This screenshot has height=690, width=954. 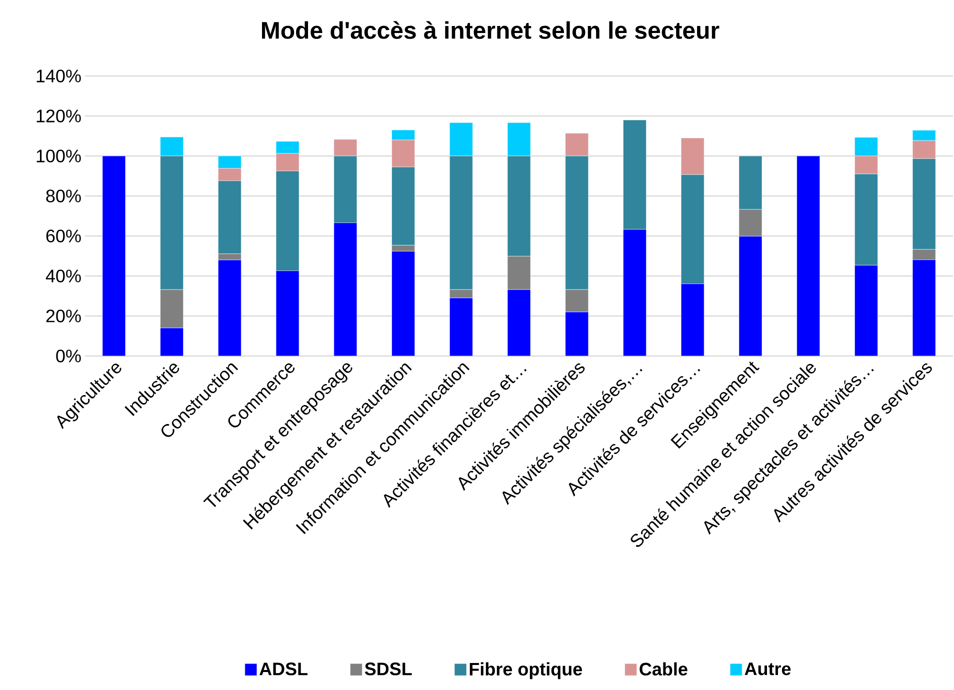 I want to click on y-tick-label: 100%, so click(x=58, y=156).